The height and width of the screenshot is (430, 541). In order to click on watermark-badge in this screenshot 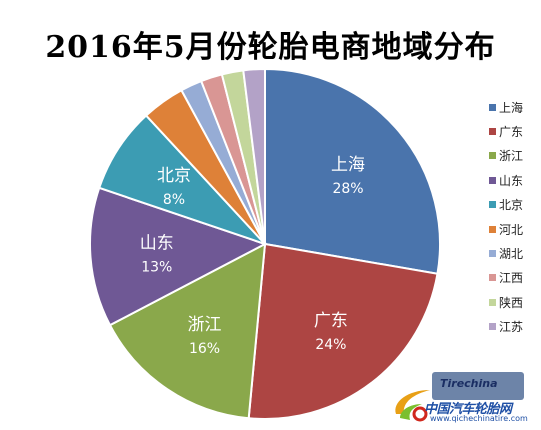, I will do `click(478, 386)`.